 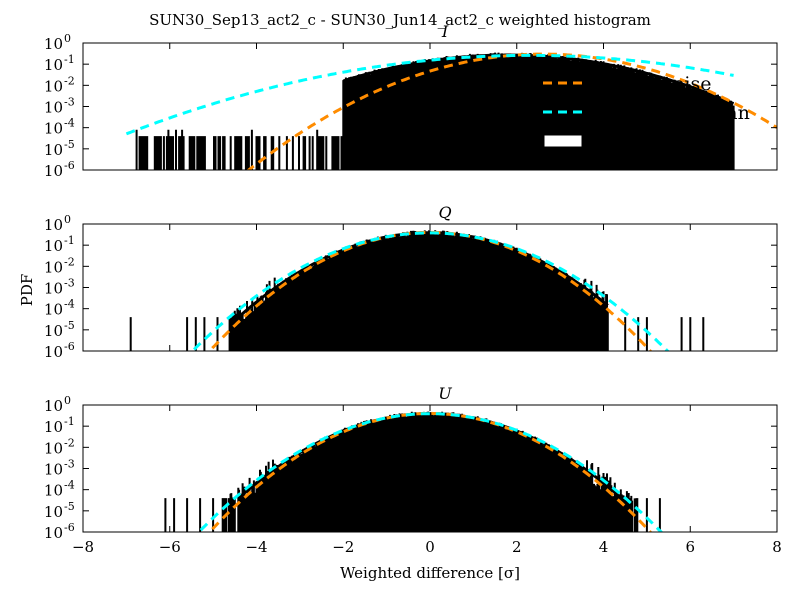 I want to click on x-tick-label: 2, so click(x=517, y=547).